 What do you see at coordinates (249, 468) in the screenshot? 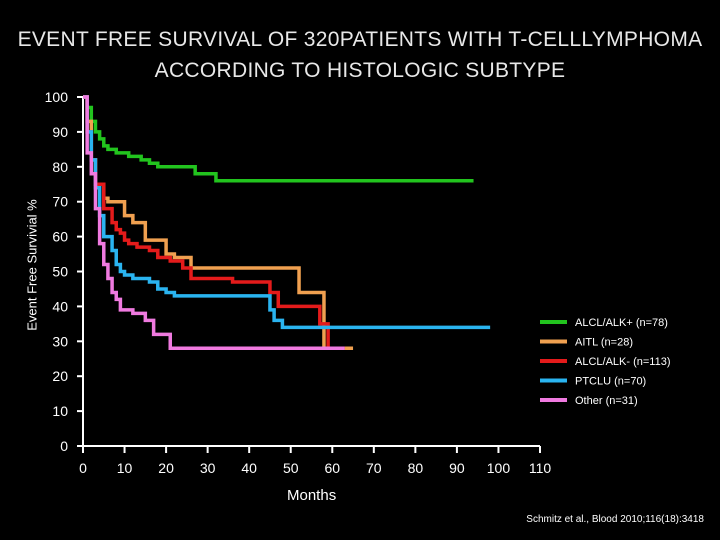
I see `x-tick-label: 40` at bounding box center [249, 468].